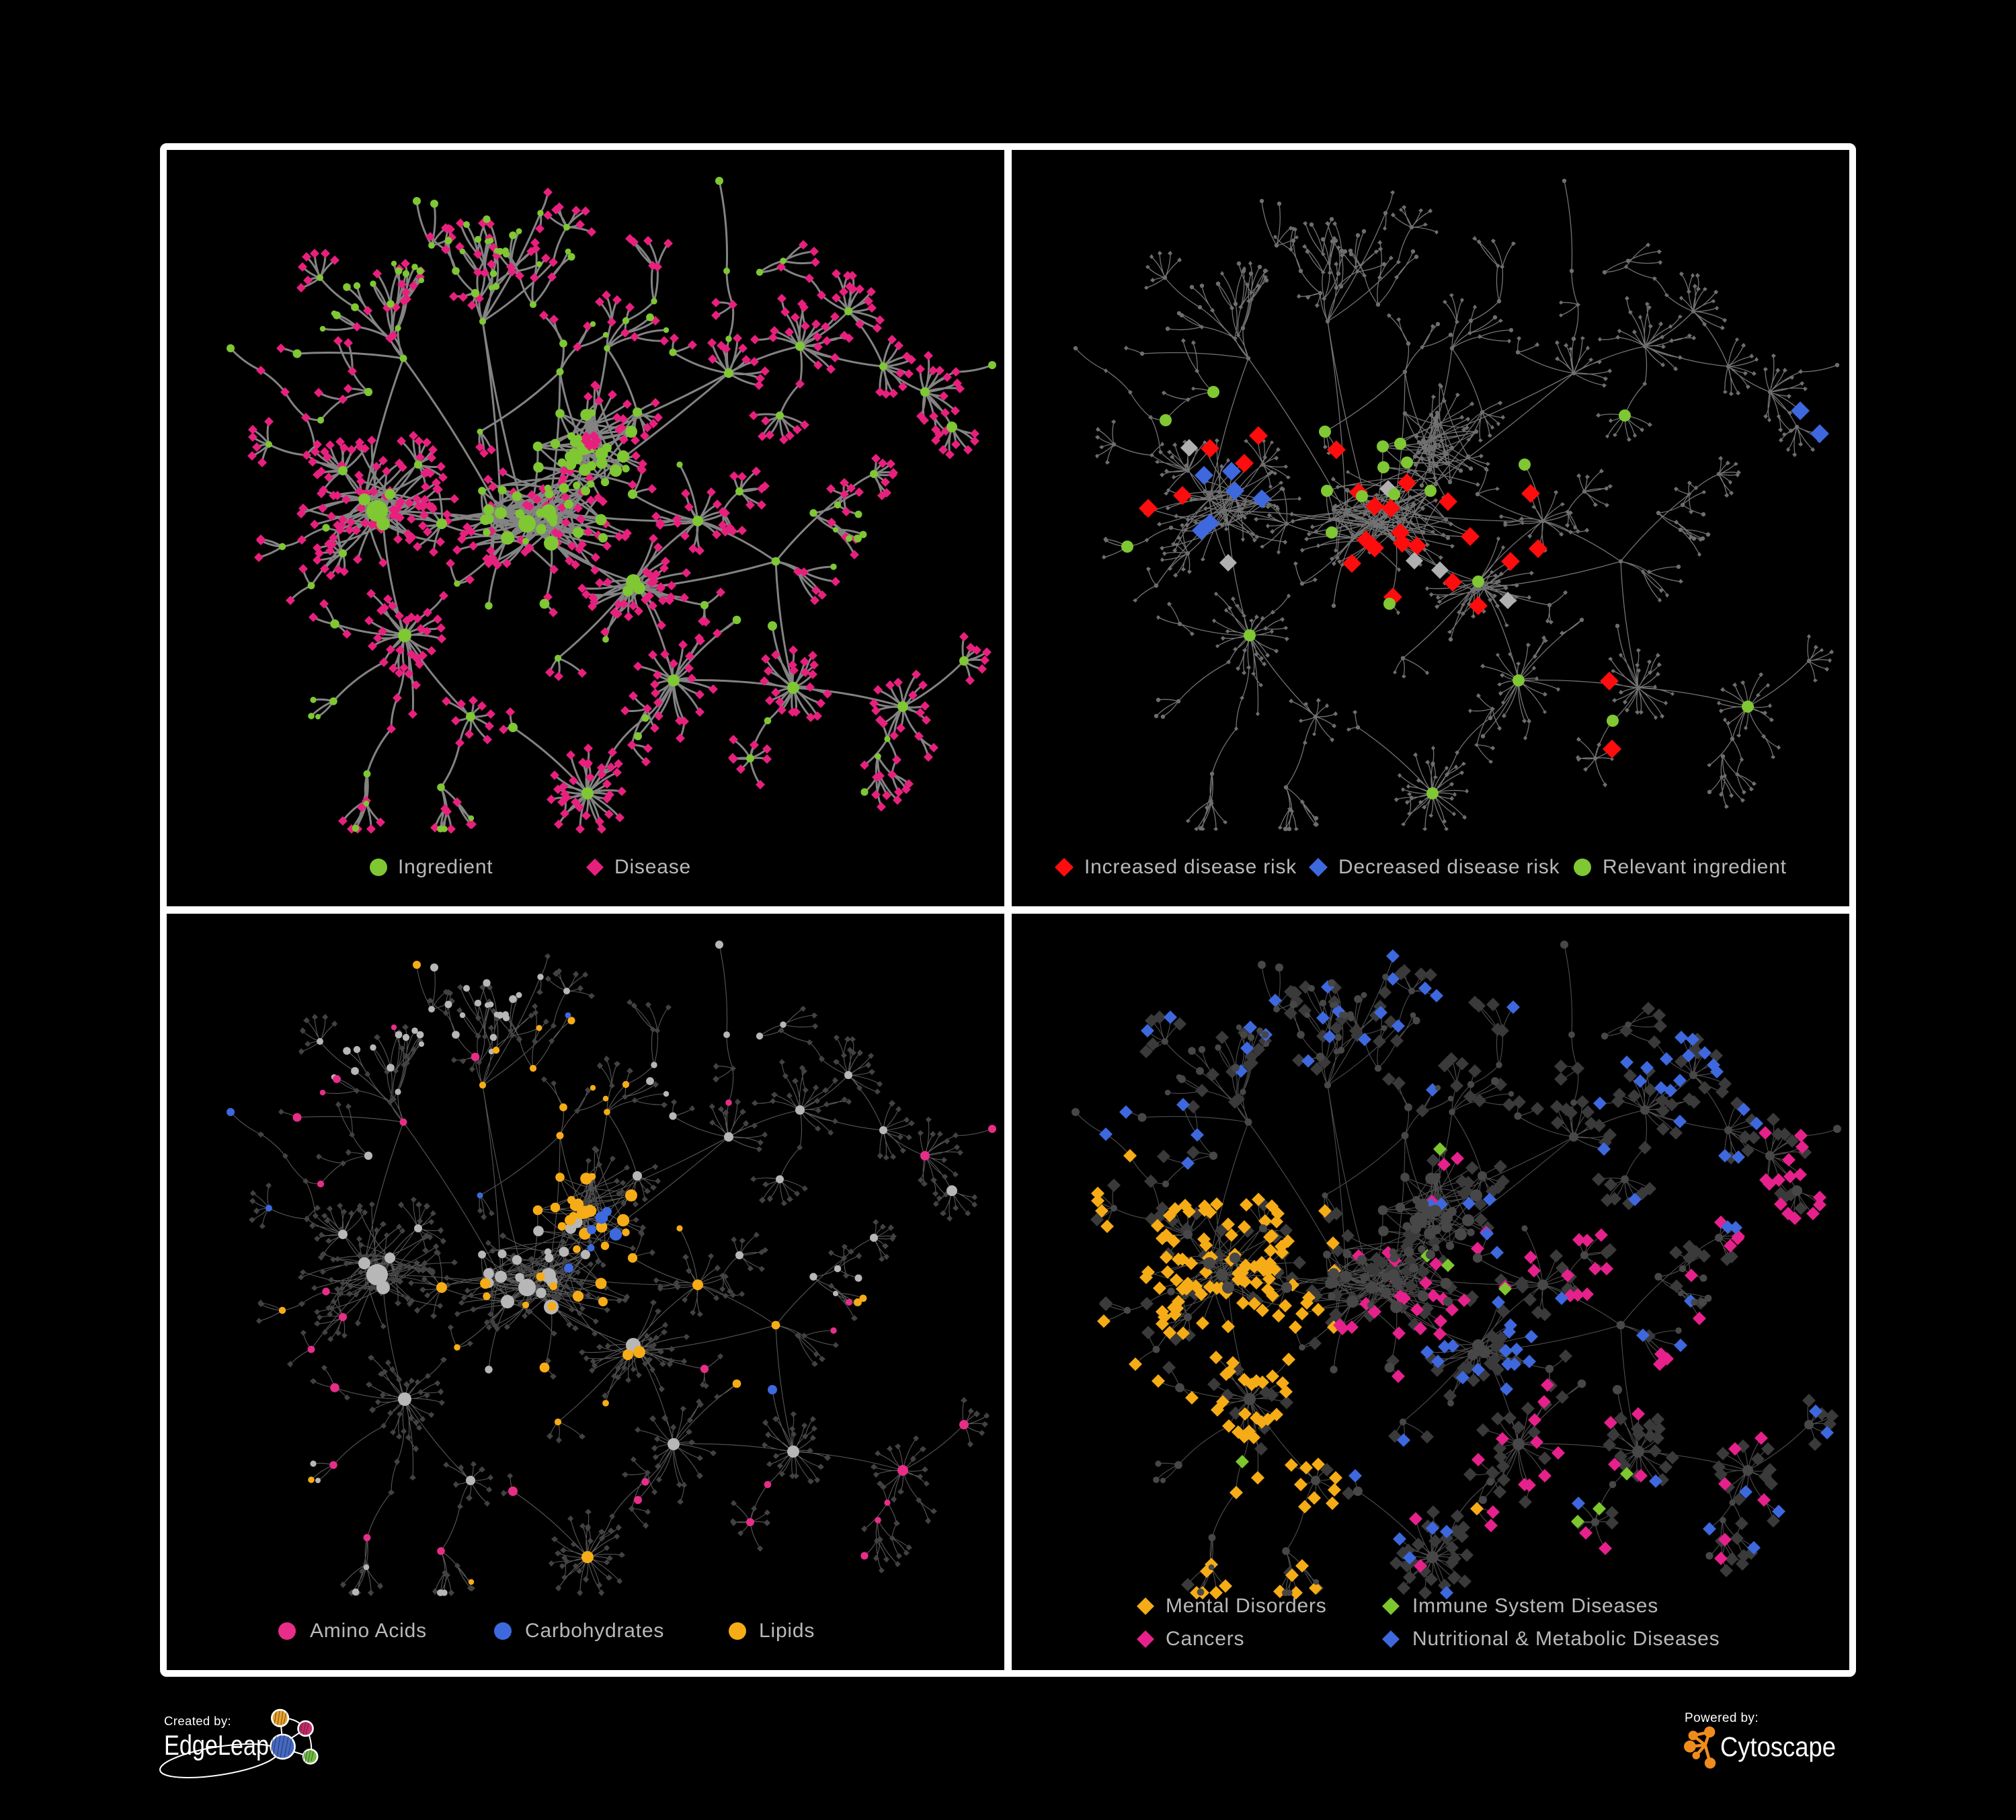  Describe the element at coordinates (216, 1745) in the screenshot. I see `svg-text: EdgeLeap` at that location.